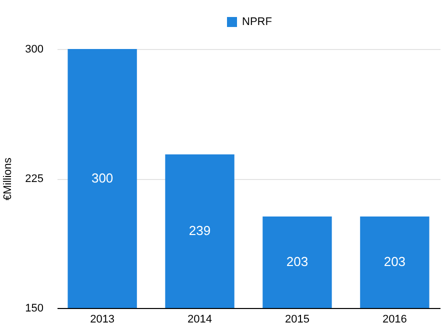 This screenshot has width=448, height=330. I want to click on x-tick-label: 2014, so click(200, 320).